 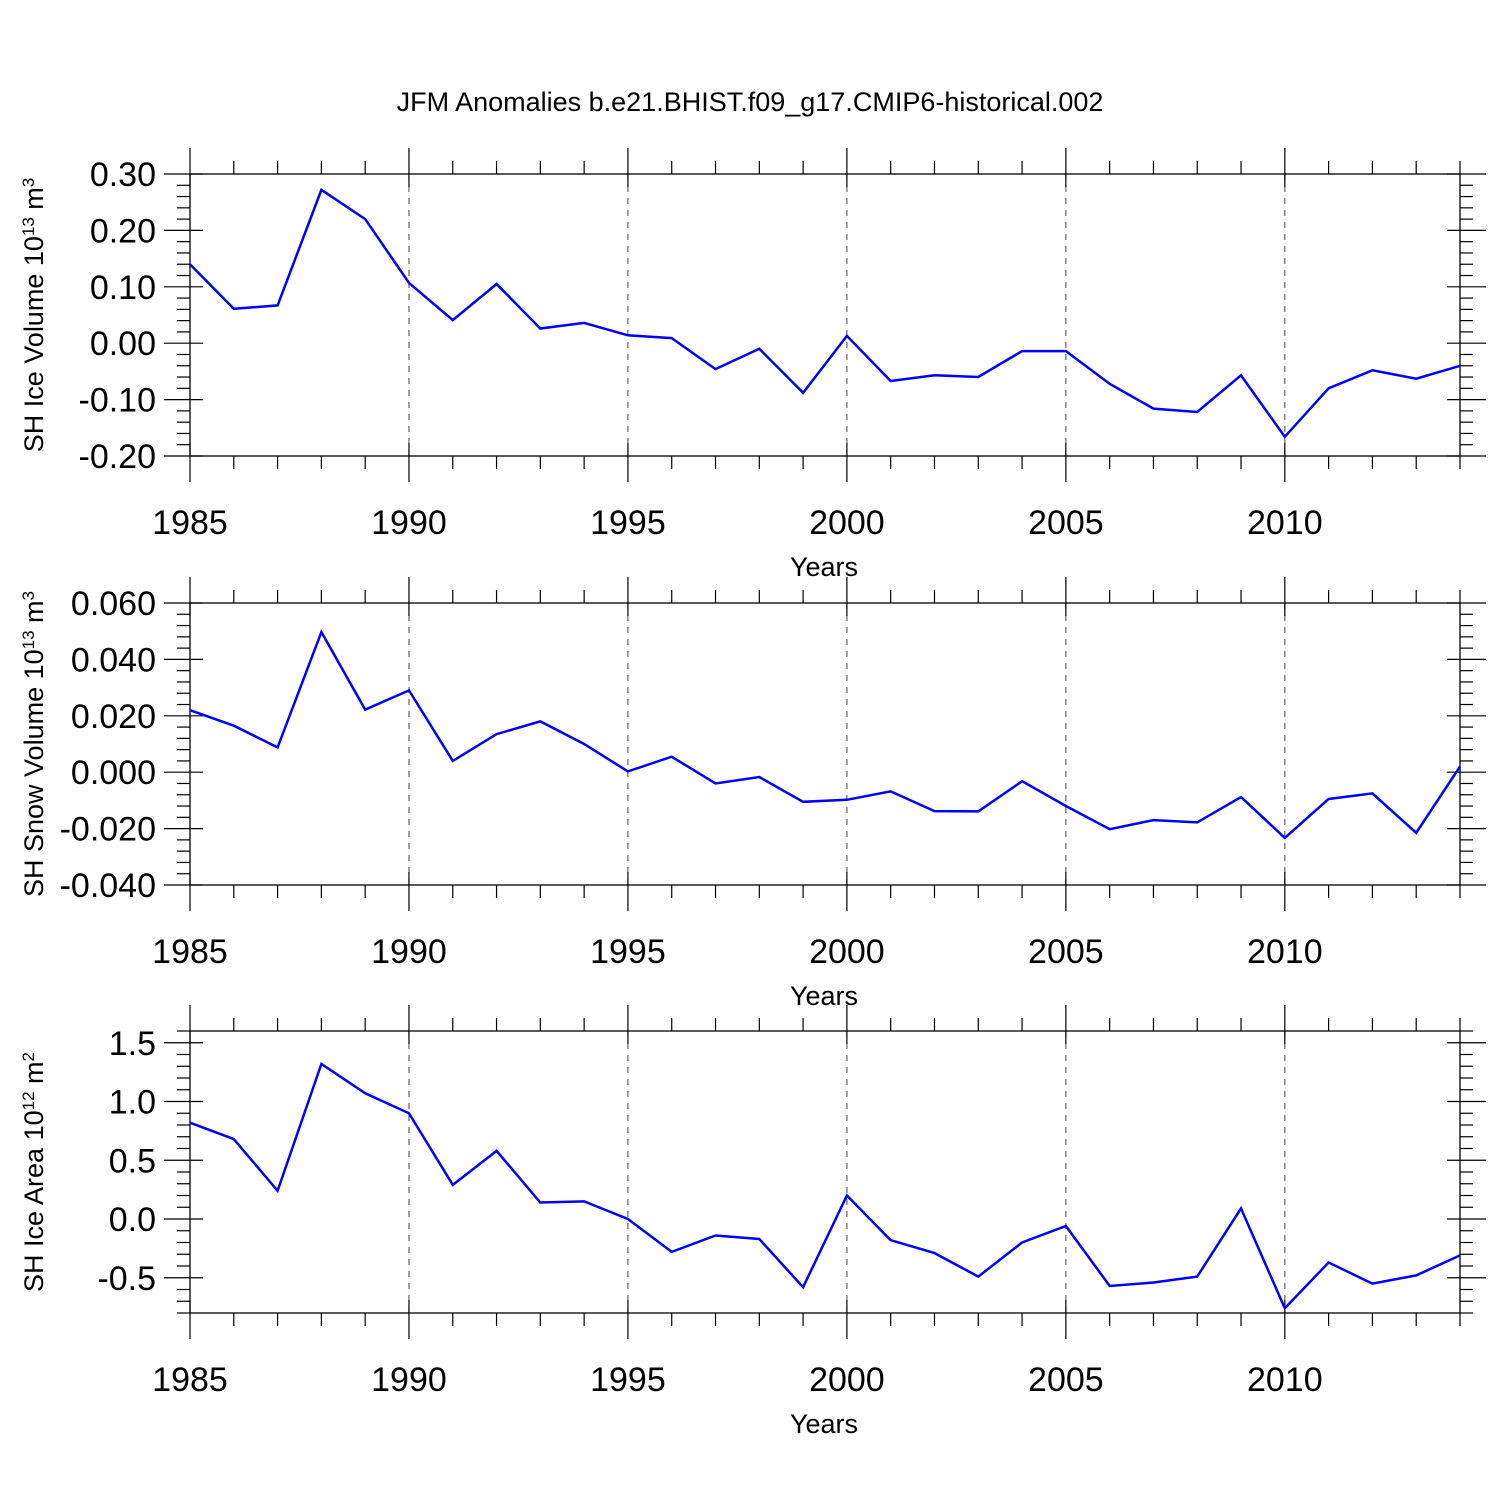 I want to click on y-tick-label: 1.0, so click(x=132, y=1103).